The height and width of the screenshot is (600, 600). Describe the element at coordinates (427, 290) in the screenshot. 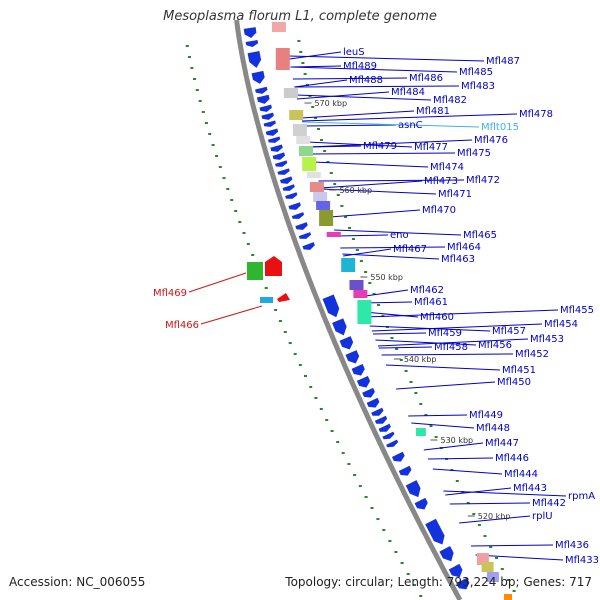

I see `gene-label-mfl462: Mfl462` at that location.